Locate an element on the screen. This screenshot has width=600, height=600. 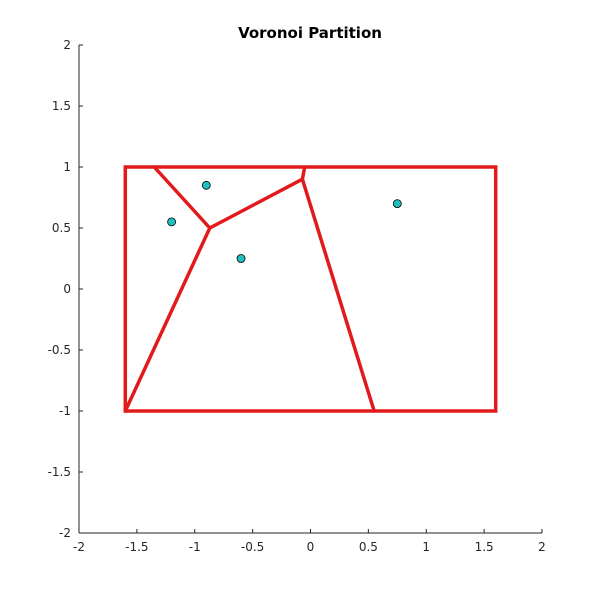
x-tick-label: 1.5 is located at coordinates (484, 547).